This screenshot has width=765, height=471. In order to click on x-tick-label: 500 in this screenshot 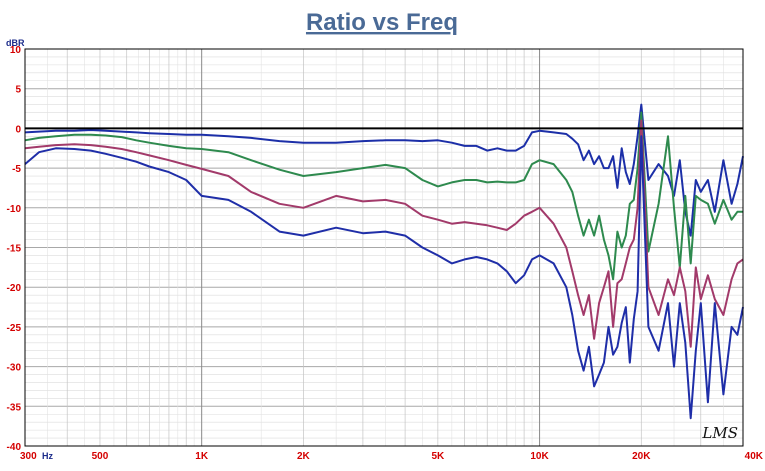, I will do `click(100, 456)`.